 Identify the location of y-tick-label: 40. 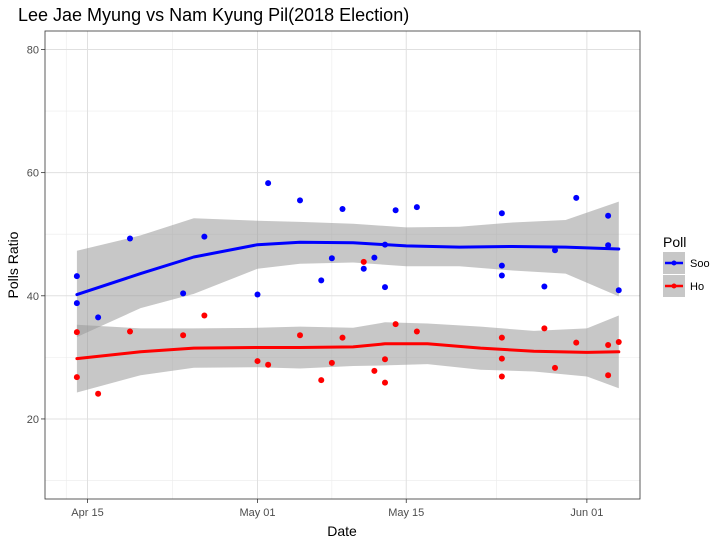
(33, 297).